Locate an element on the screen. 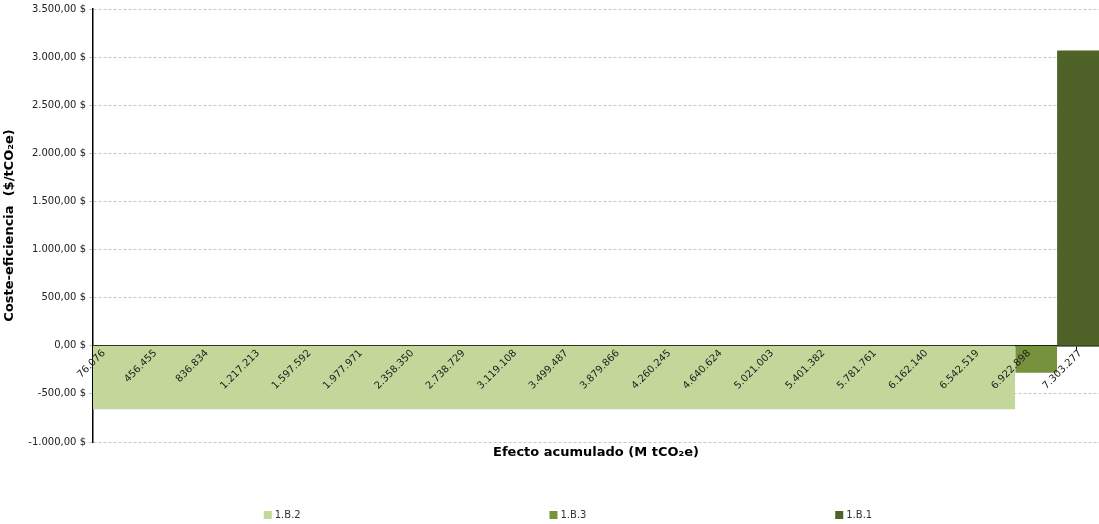  legend-label: 1.B.2 is located at coordinates (287, 514).